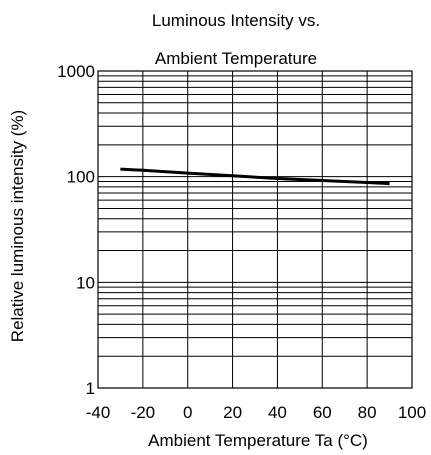 The height and width of the screenshot is (455, 431). I want to click on chart-title-line-1: Luminous Intensity vs., so click(236, 20).